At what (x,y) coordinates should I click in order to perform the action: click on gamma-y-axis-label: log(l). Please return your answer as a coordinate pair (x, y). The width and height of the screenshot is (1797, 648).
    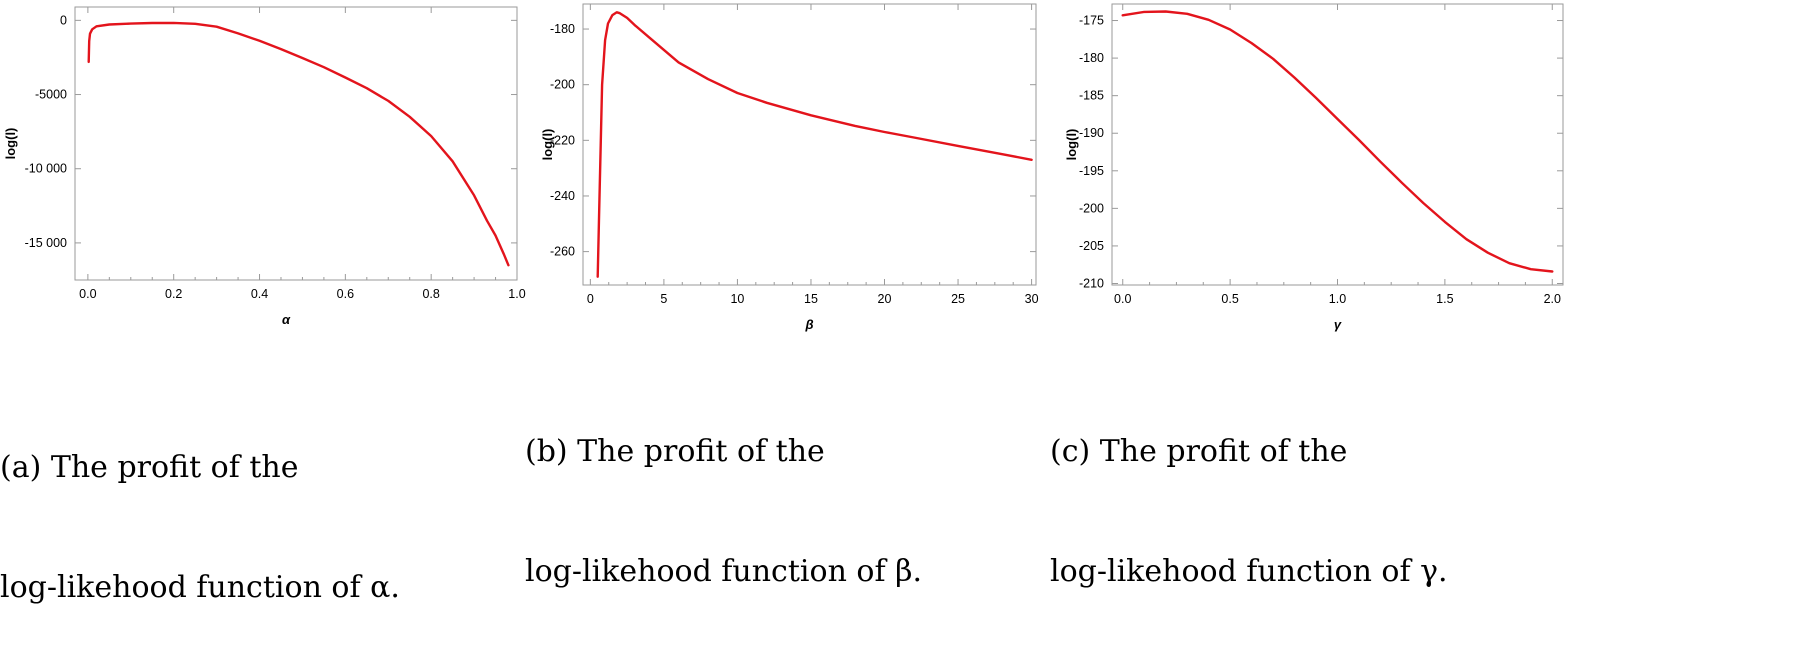
    Looking at the image, I should click on (1071, 145).